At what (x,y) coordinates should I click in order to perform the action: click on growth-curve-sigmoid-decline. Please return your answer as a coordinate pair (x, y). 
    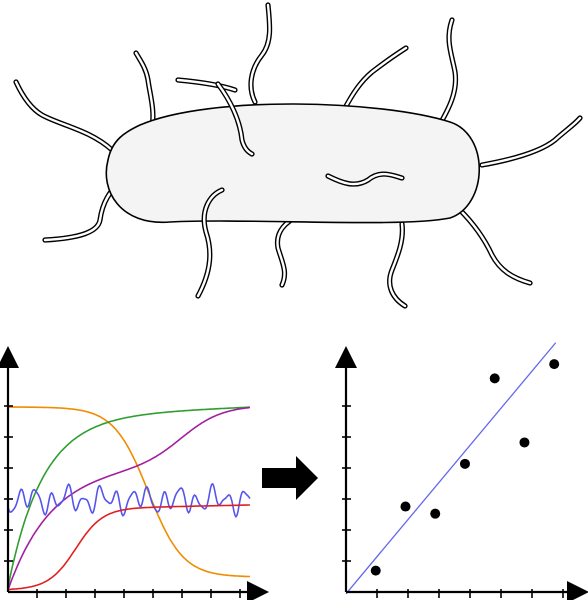
    Looking at the image, I should click on (129, 492).